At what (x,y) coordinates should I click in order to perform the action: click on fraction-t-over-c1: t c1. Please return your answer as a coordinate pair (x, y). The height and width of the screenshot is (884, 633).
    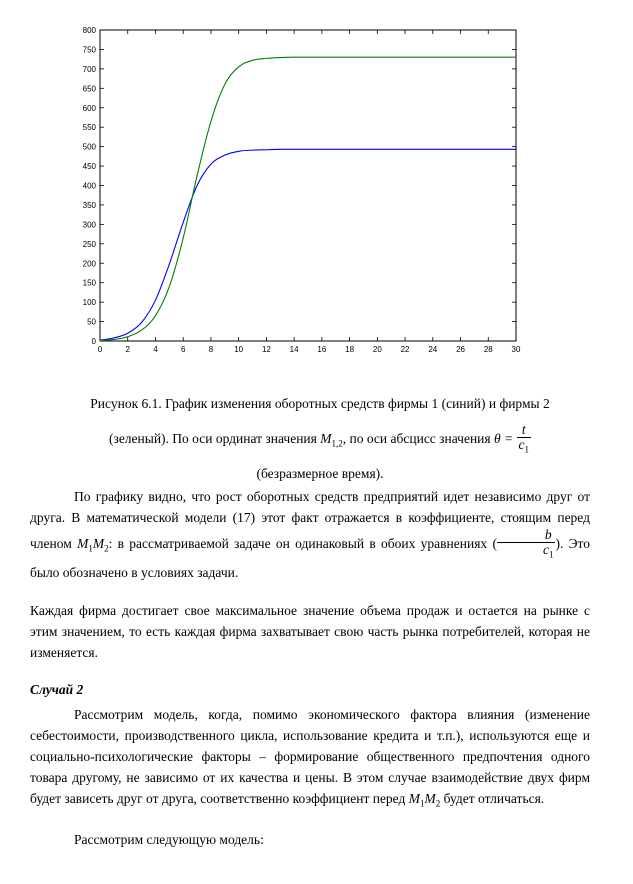
    Looking at the image, I should click on (524, 440).